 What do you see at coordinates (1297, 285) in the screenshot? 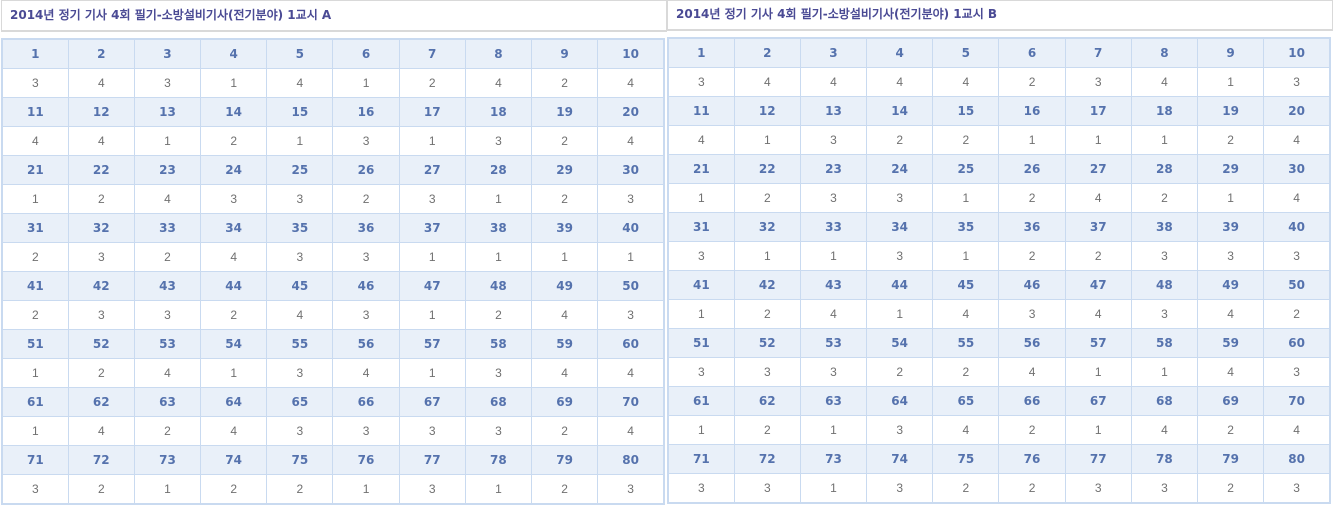
I see `question-number: 50` at bounding box center [1297, 285].